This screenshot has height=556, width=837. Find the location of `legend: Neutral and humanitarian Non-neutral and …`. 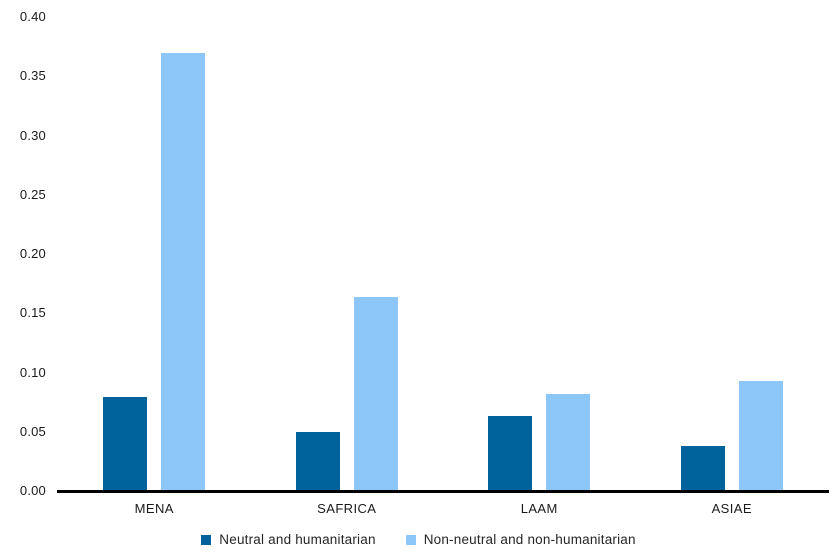

legend: Neutral and humanitarian Non-neutral and … is located at coordinates (418, 539).